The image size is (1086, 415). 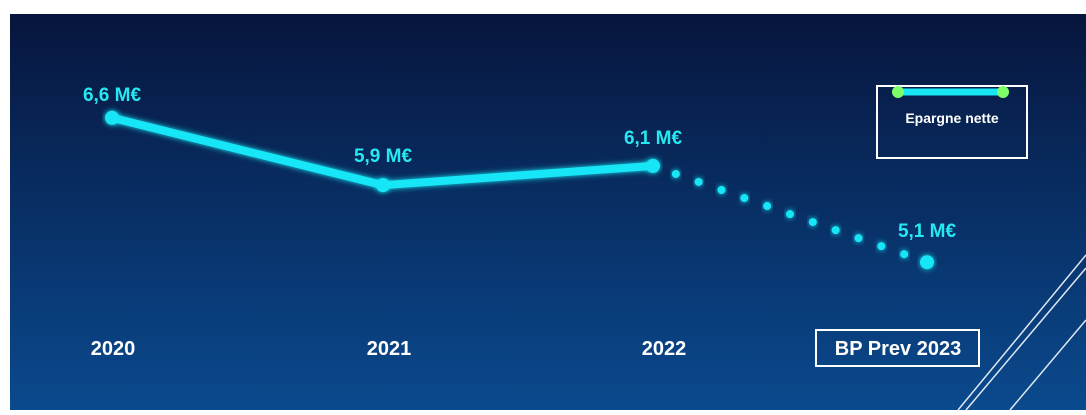 I want to click on x-tick-label-bp-prev-2023: BP Prev 2023, so click(x=898, y=349).